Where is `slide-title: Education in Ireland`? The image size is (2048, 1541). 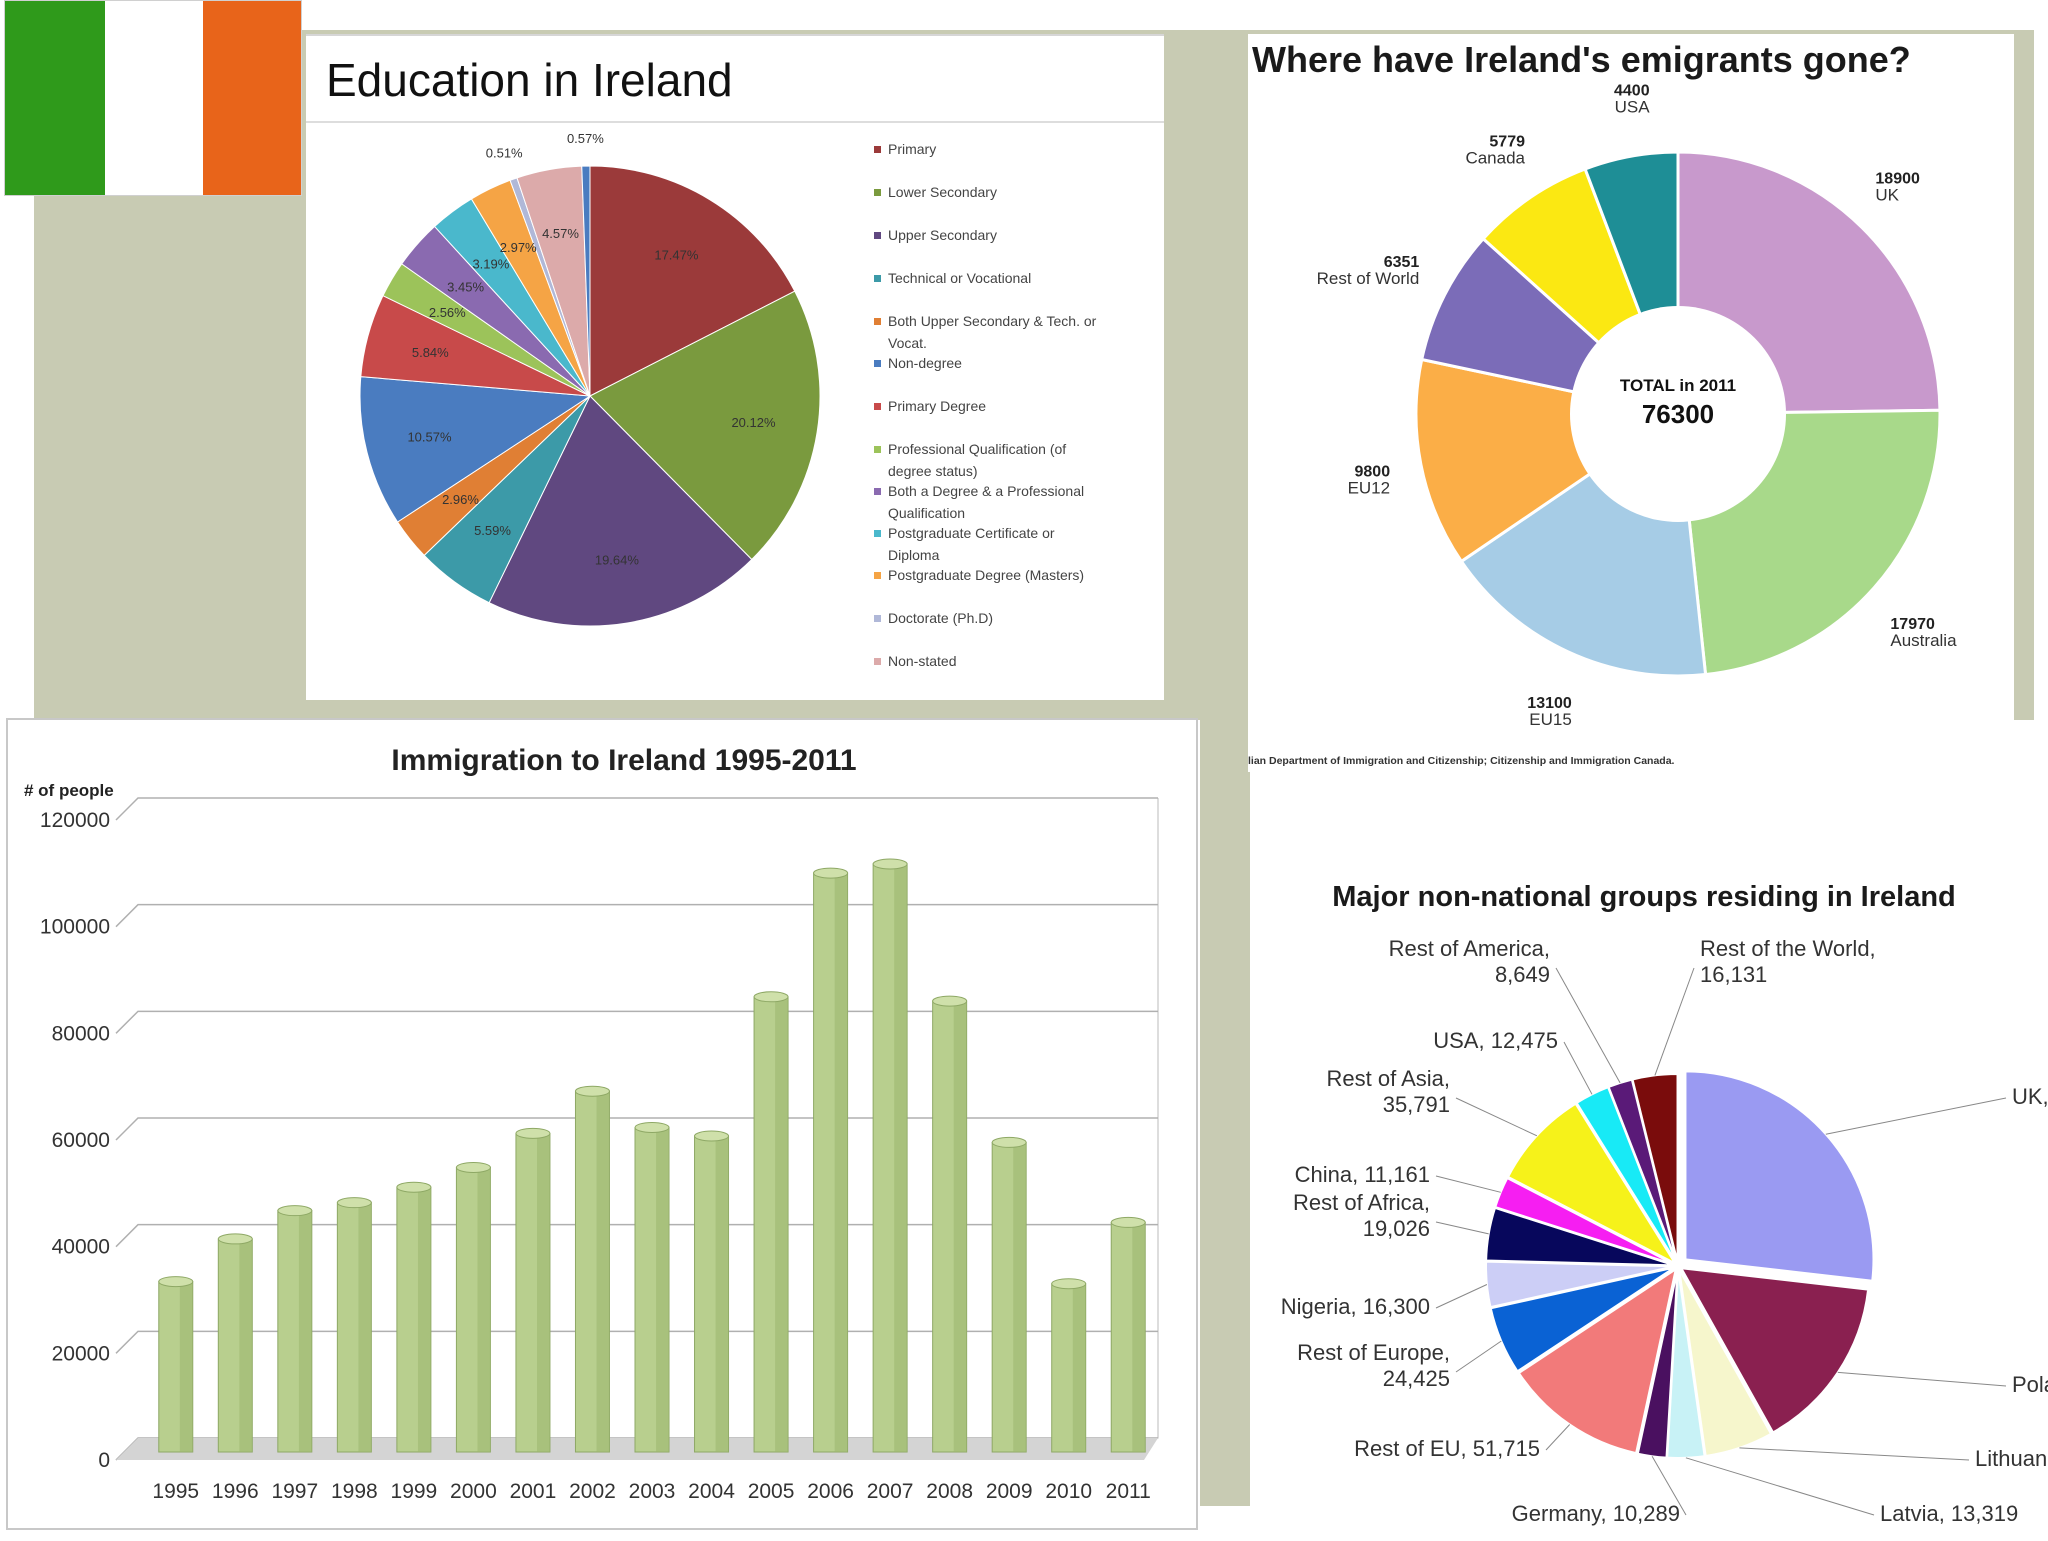 slide-title: Education in Ireland is located at coordinates (529, 80).